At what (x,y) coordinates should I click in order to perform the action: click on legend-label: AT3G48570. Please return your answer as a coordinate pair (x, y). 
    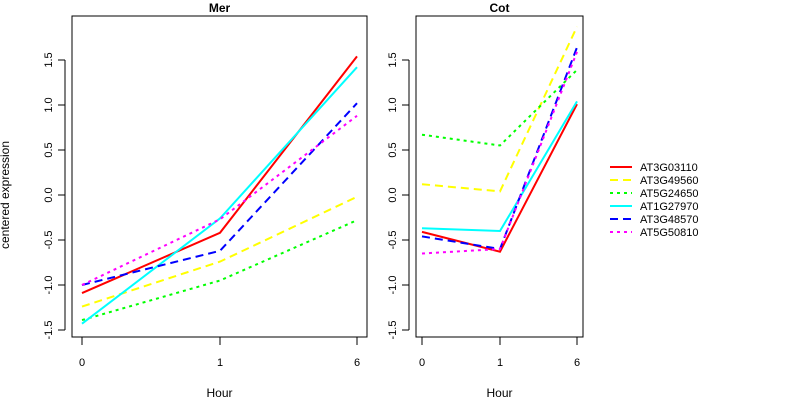
    Looking at the image, I should click on (669, 220).